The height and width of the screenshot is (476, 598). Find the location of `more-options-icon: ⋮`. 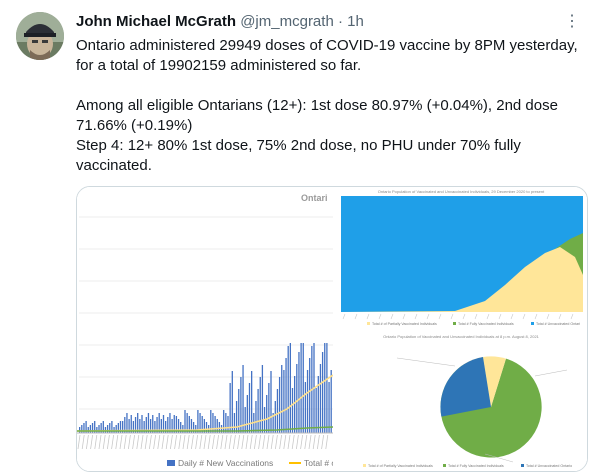

more-options-icon: ⋮ is located at coordinates (572, 21).